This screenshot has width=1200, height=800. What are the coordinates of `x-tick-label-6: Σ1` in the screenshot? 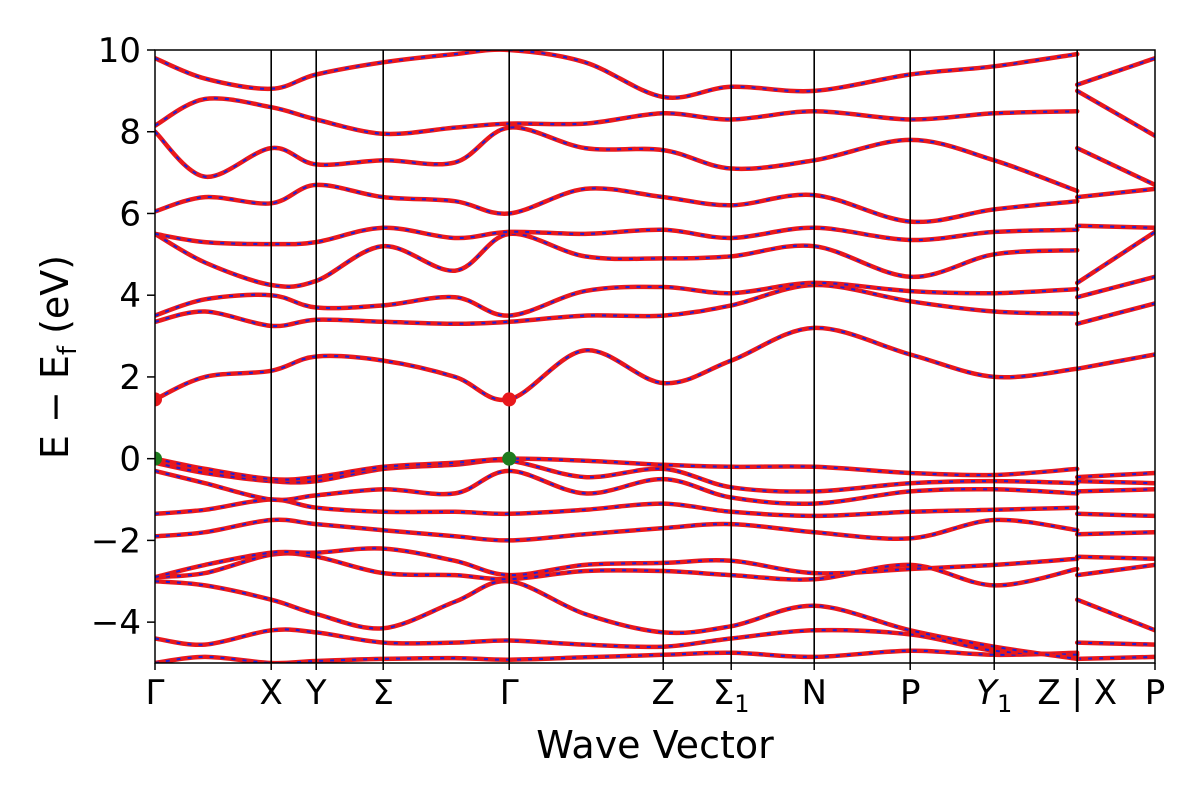 It's located at (731, 695).